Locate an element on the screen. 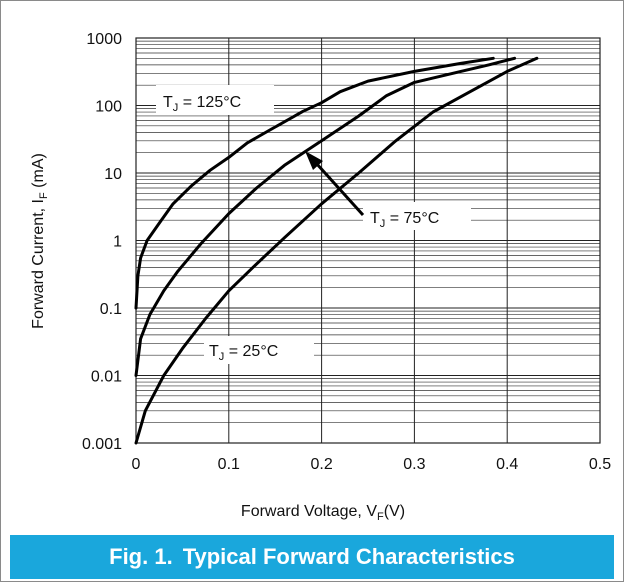 The image size is (624, 582). y-tick-label: 1 is located at coordinates (117, 242).